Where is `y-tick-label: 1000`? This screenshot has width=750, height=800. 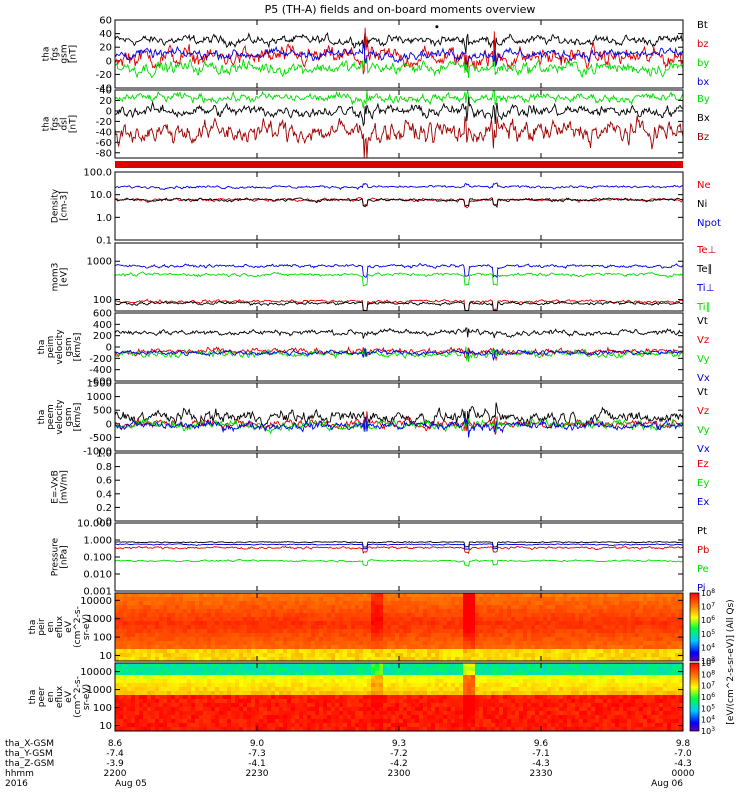
y-tick-label: 1000 is located at coordinates (99, 262).